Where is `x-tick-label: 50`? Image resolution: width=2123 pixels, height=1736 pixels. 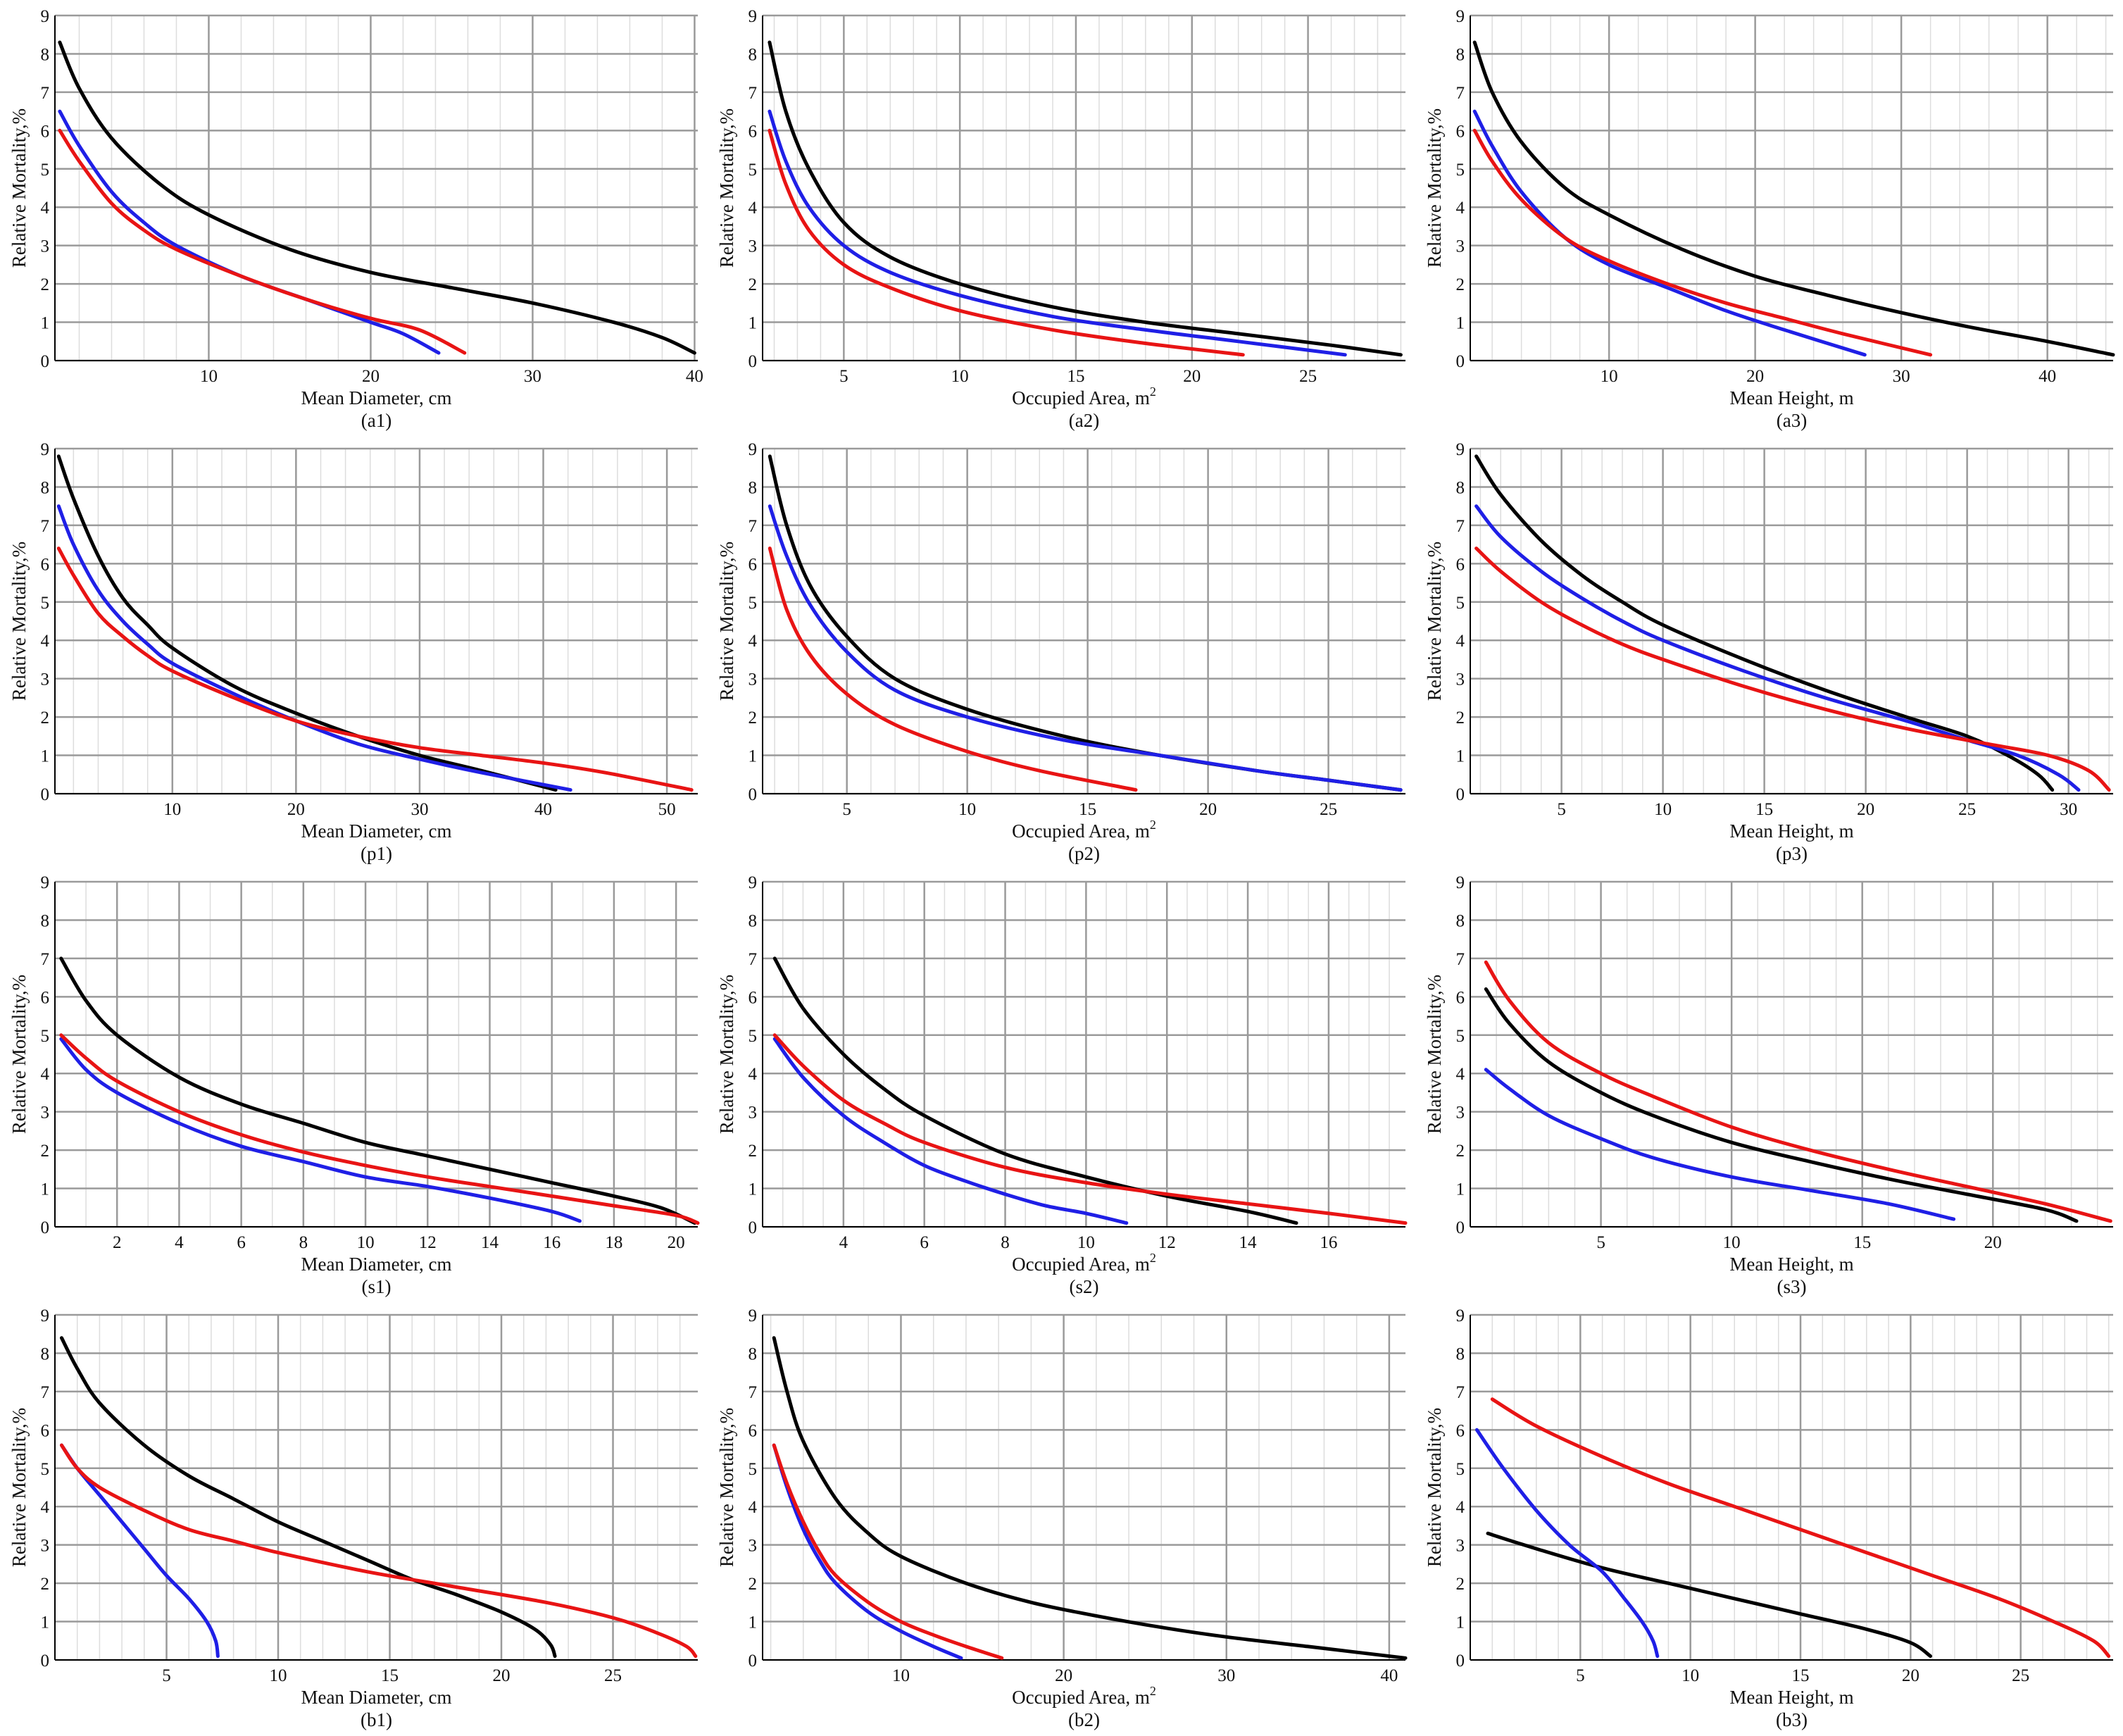
x-tick-label: 50 is located at coordinates (667, 809).